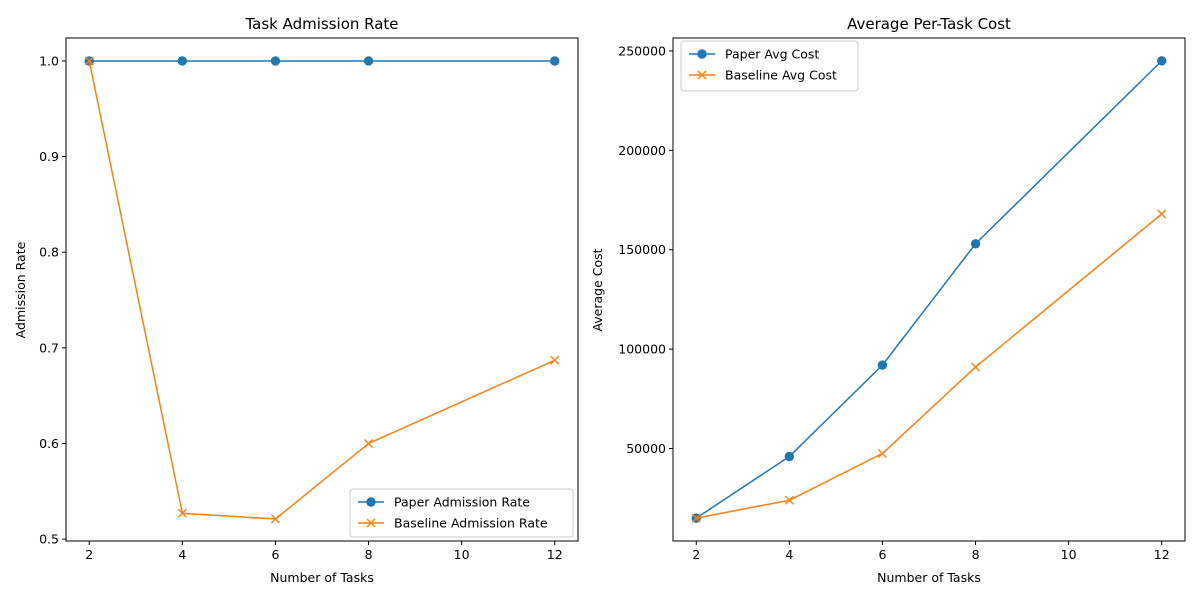 The image size is (1200, 600). Describe the element at coordinates (642, 150) in the screenshot. I see `y-tick-label: 200000` at that location.